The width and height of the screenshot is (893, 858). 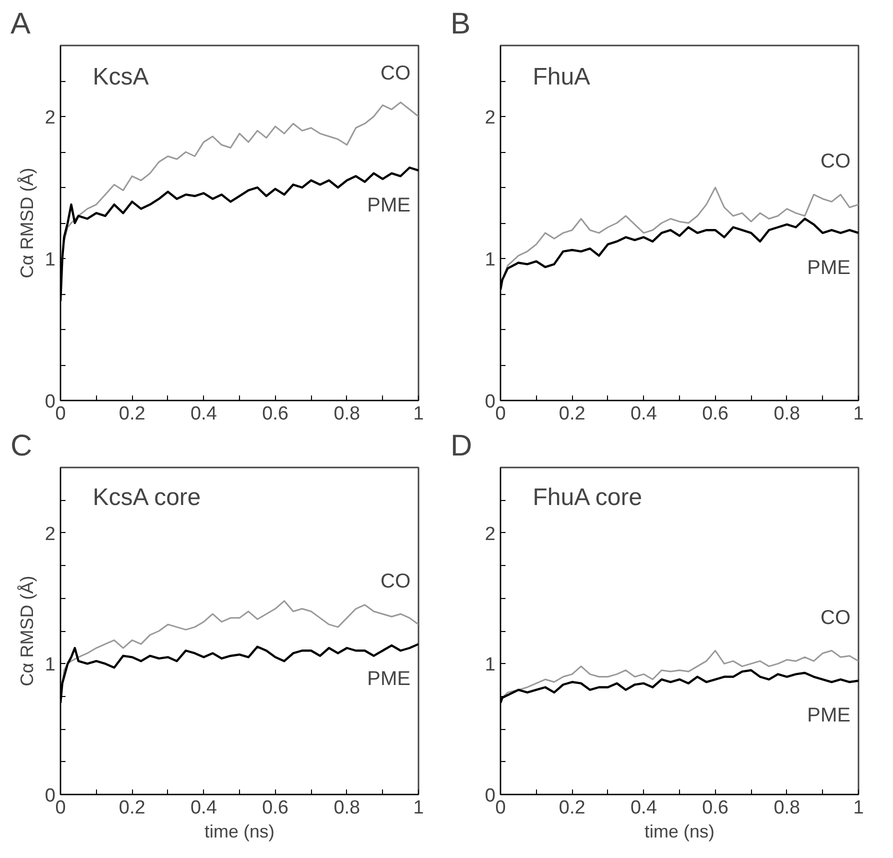 I want to click on text: KcsA, so click(x=120, y=76).